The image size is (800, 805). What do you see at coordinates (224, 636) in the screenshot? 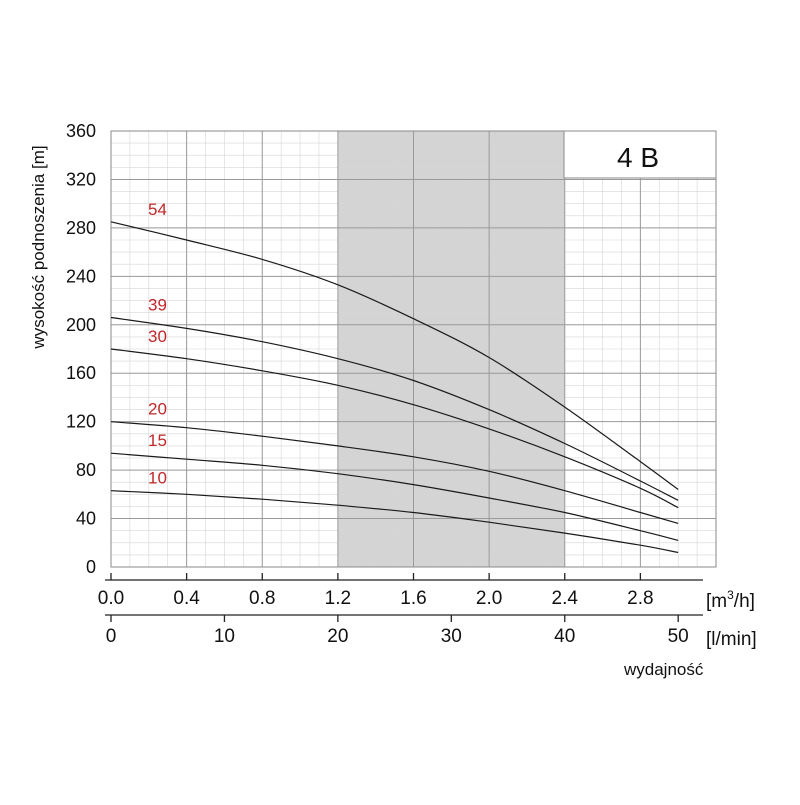
I see `x2-tick-label: 10` at bounding box center [224, 636].